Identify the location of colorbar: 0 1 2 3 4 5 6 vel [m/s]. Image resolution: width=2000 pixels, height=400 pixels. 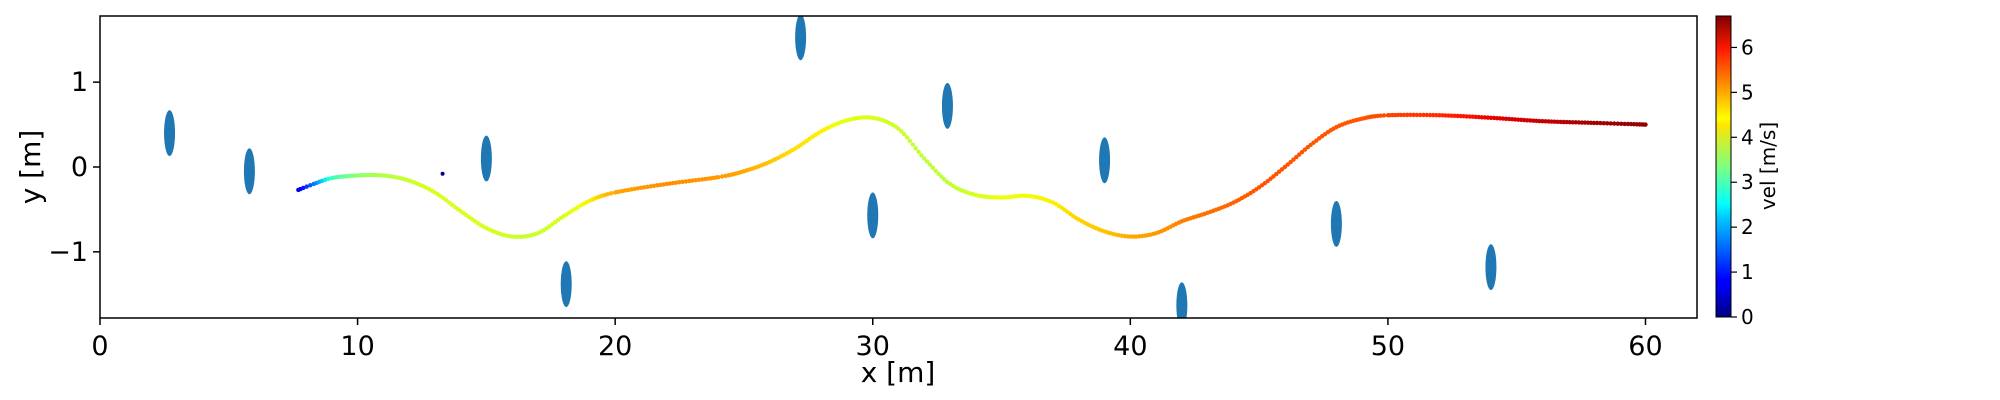
(1747, 172).